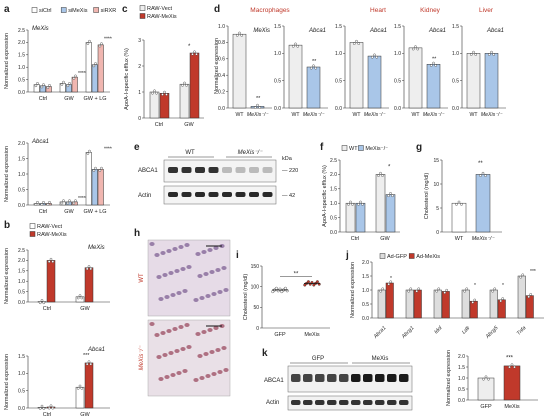  I want to click on legend-entry: MeXis⁻/⁻, so click(376, 149).